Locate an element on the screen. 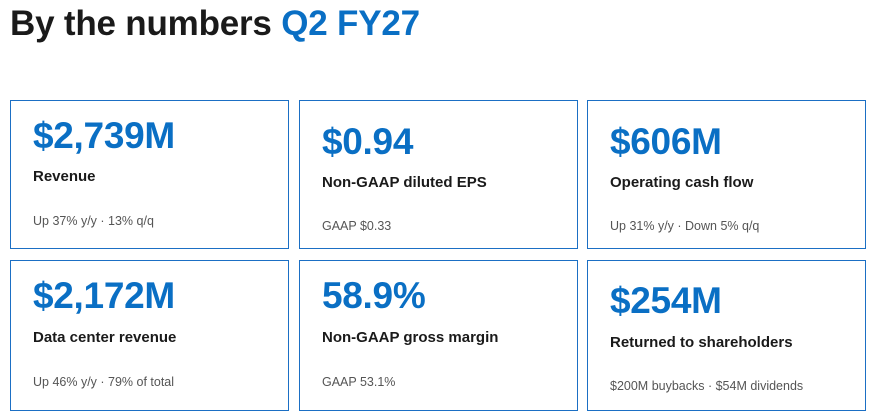  metric-note: GAAP 53.1% is located at coordinates (359, 382).